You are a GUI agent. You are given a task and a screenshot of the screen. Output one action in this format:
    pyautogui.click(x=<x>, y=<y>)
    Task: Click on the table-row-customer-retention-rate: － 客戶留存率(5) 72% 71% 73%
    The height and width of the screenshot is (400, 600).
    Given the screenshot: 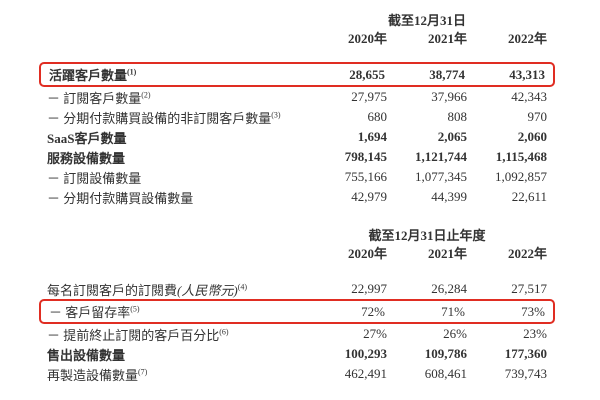 What is the action you would take?
    pyautogui.click(x=297, y=311)
    